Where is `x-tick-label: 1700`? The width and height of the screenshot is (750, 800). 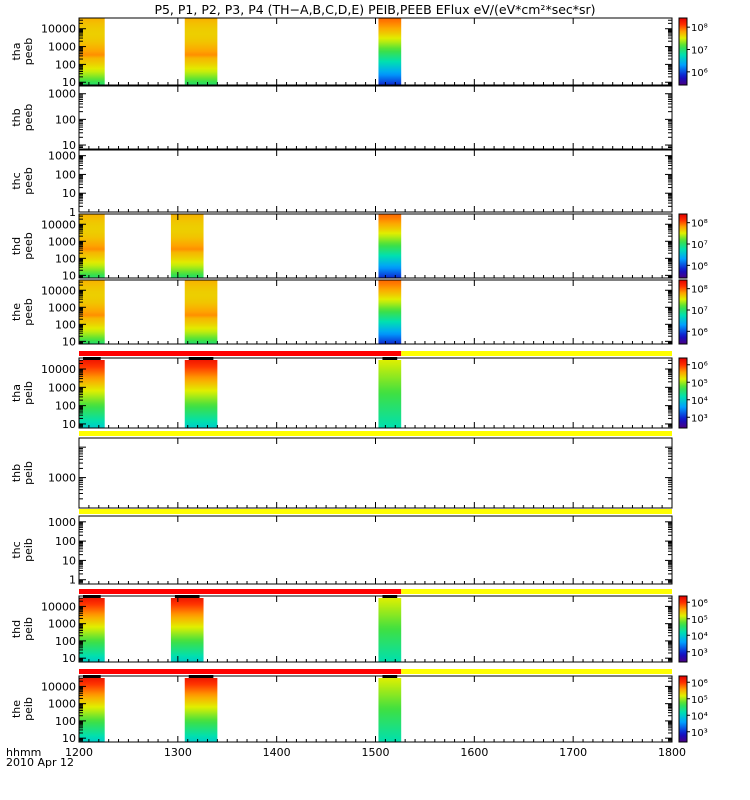 x-tick-label: 1700 is located at coordinates (573, 752).